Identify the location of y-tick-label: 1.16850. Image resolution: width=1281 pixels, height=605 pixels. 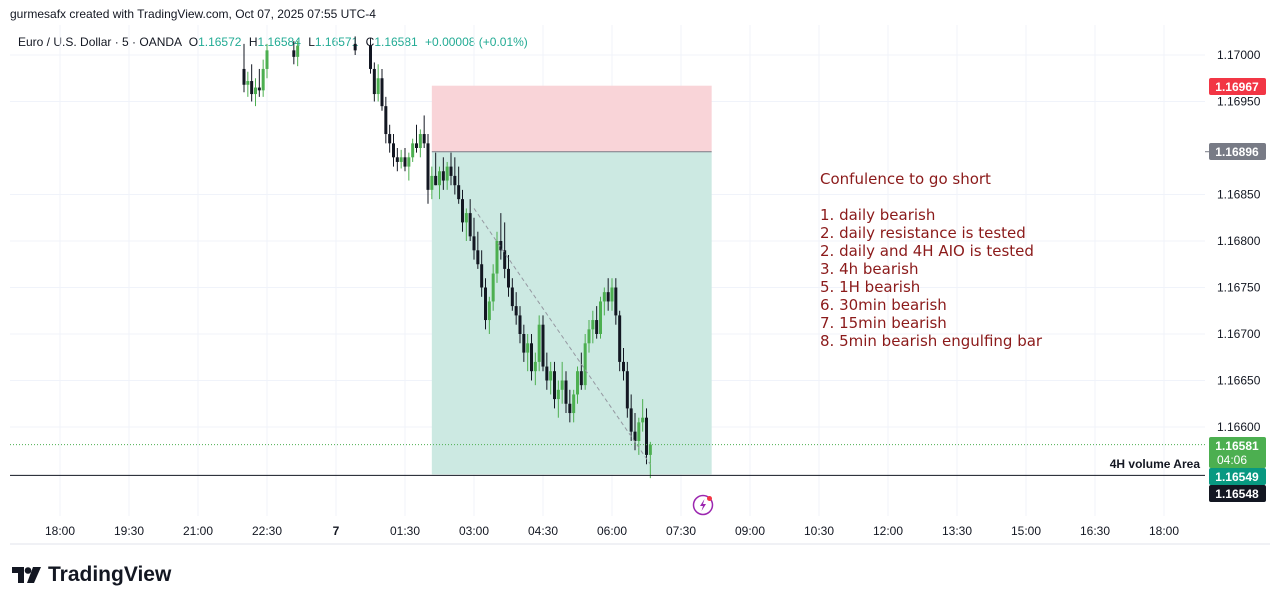
(1239, 195).